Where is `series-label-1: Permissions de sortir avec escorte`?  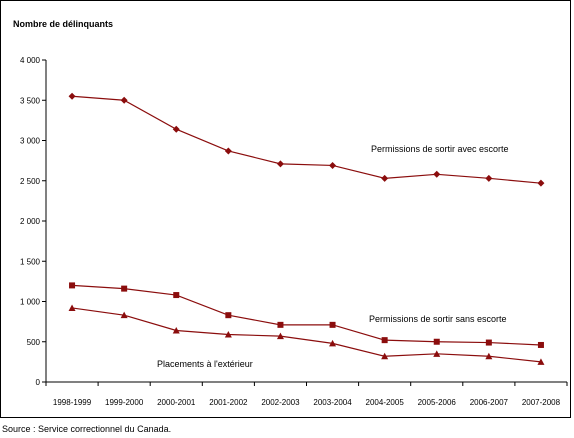 series-label-1: Permissions de sortir avec escorte is located at coordinates (440, 149).